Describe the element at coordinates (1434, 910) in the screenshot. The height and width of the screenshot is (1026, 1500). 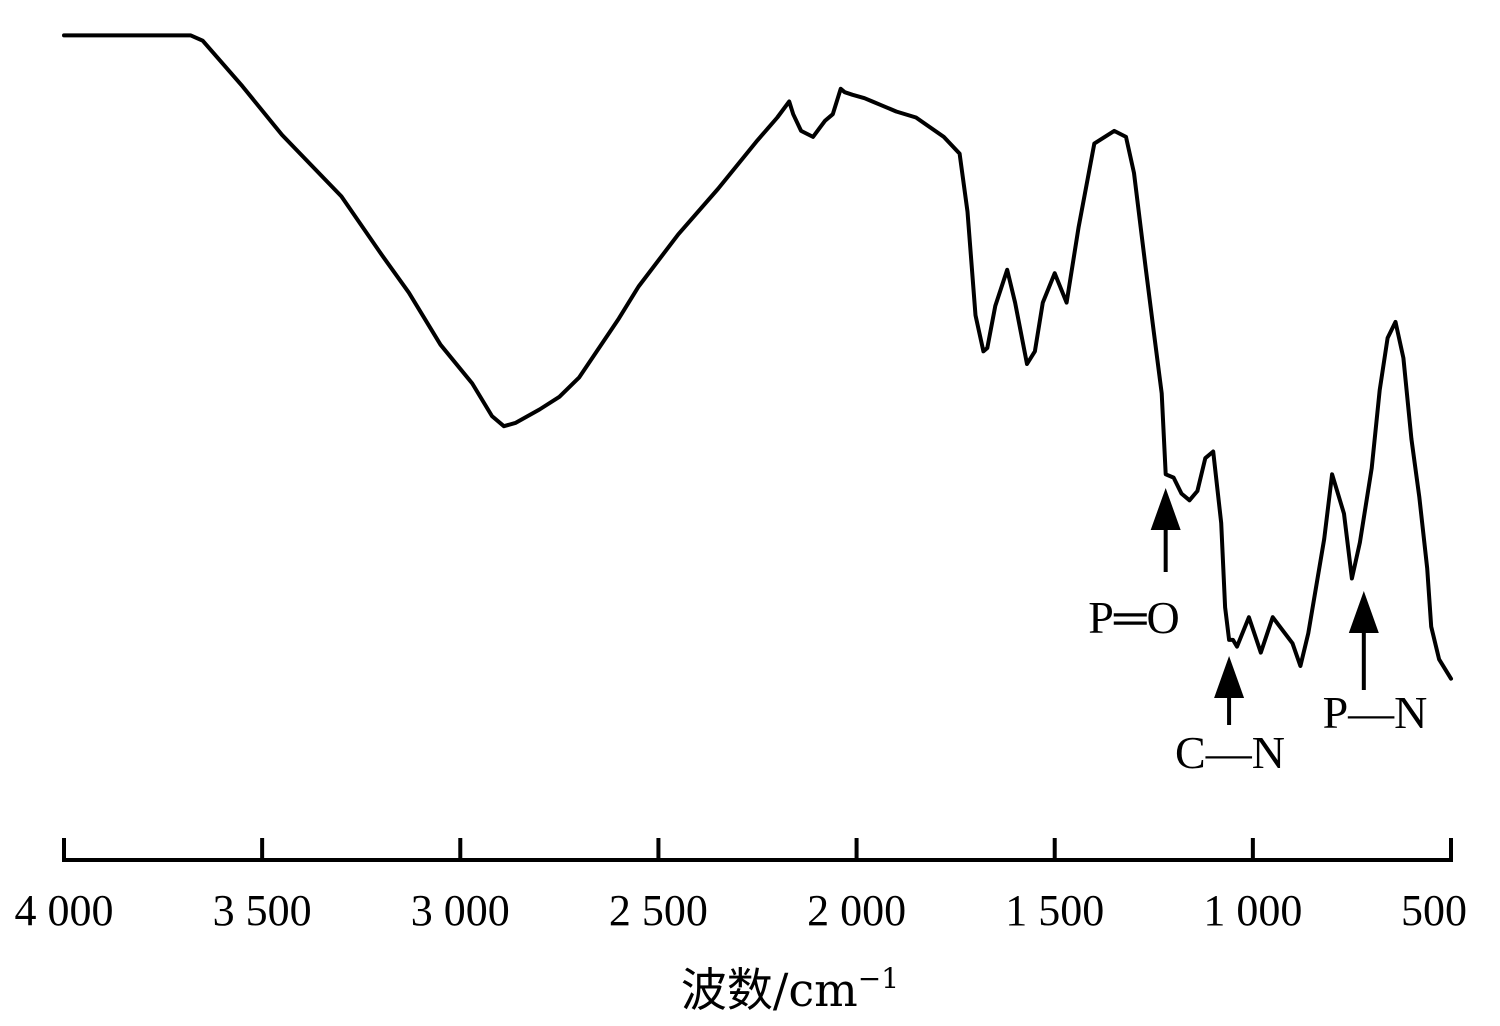
I see `x-tick-label: 500` at that location.